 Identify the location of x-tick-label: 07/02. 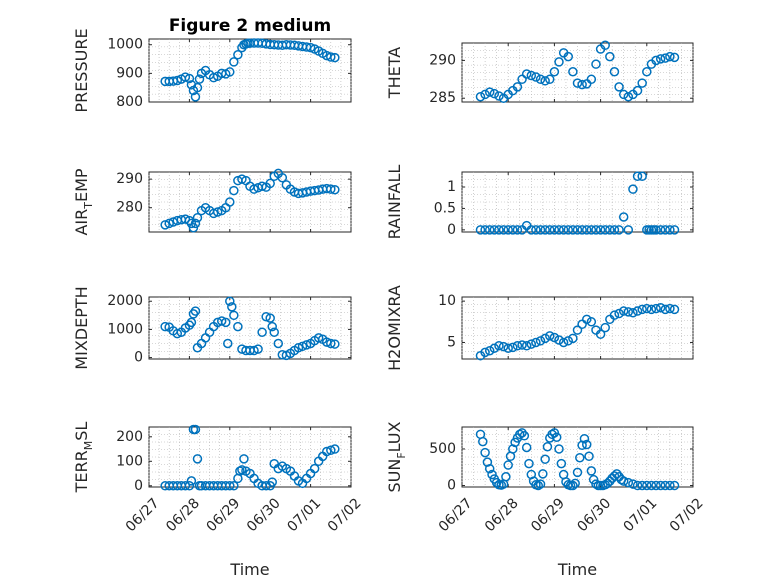
(687, 515).